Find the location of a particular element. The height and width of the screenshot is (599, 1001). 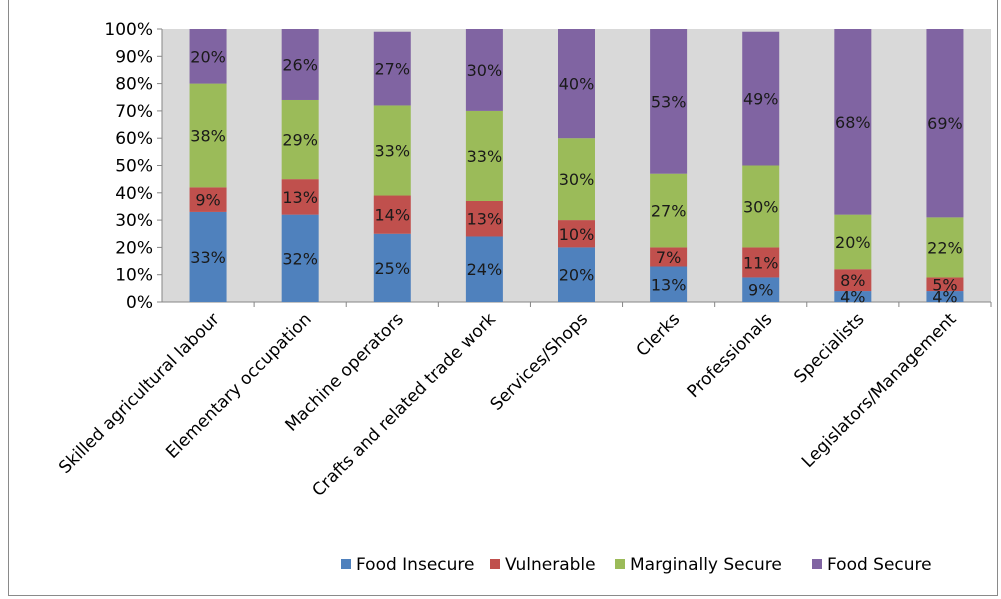

category-label: Professionals is located at coordinates (730, 355).